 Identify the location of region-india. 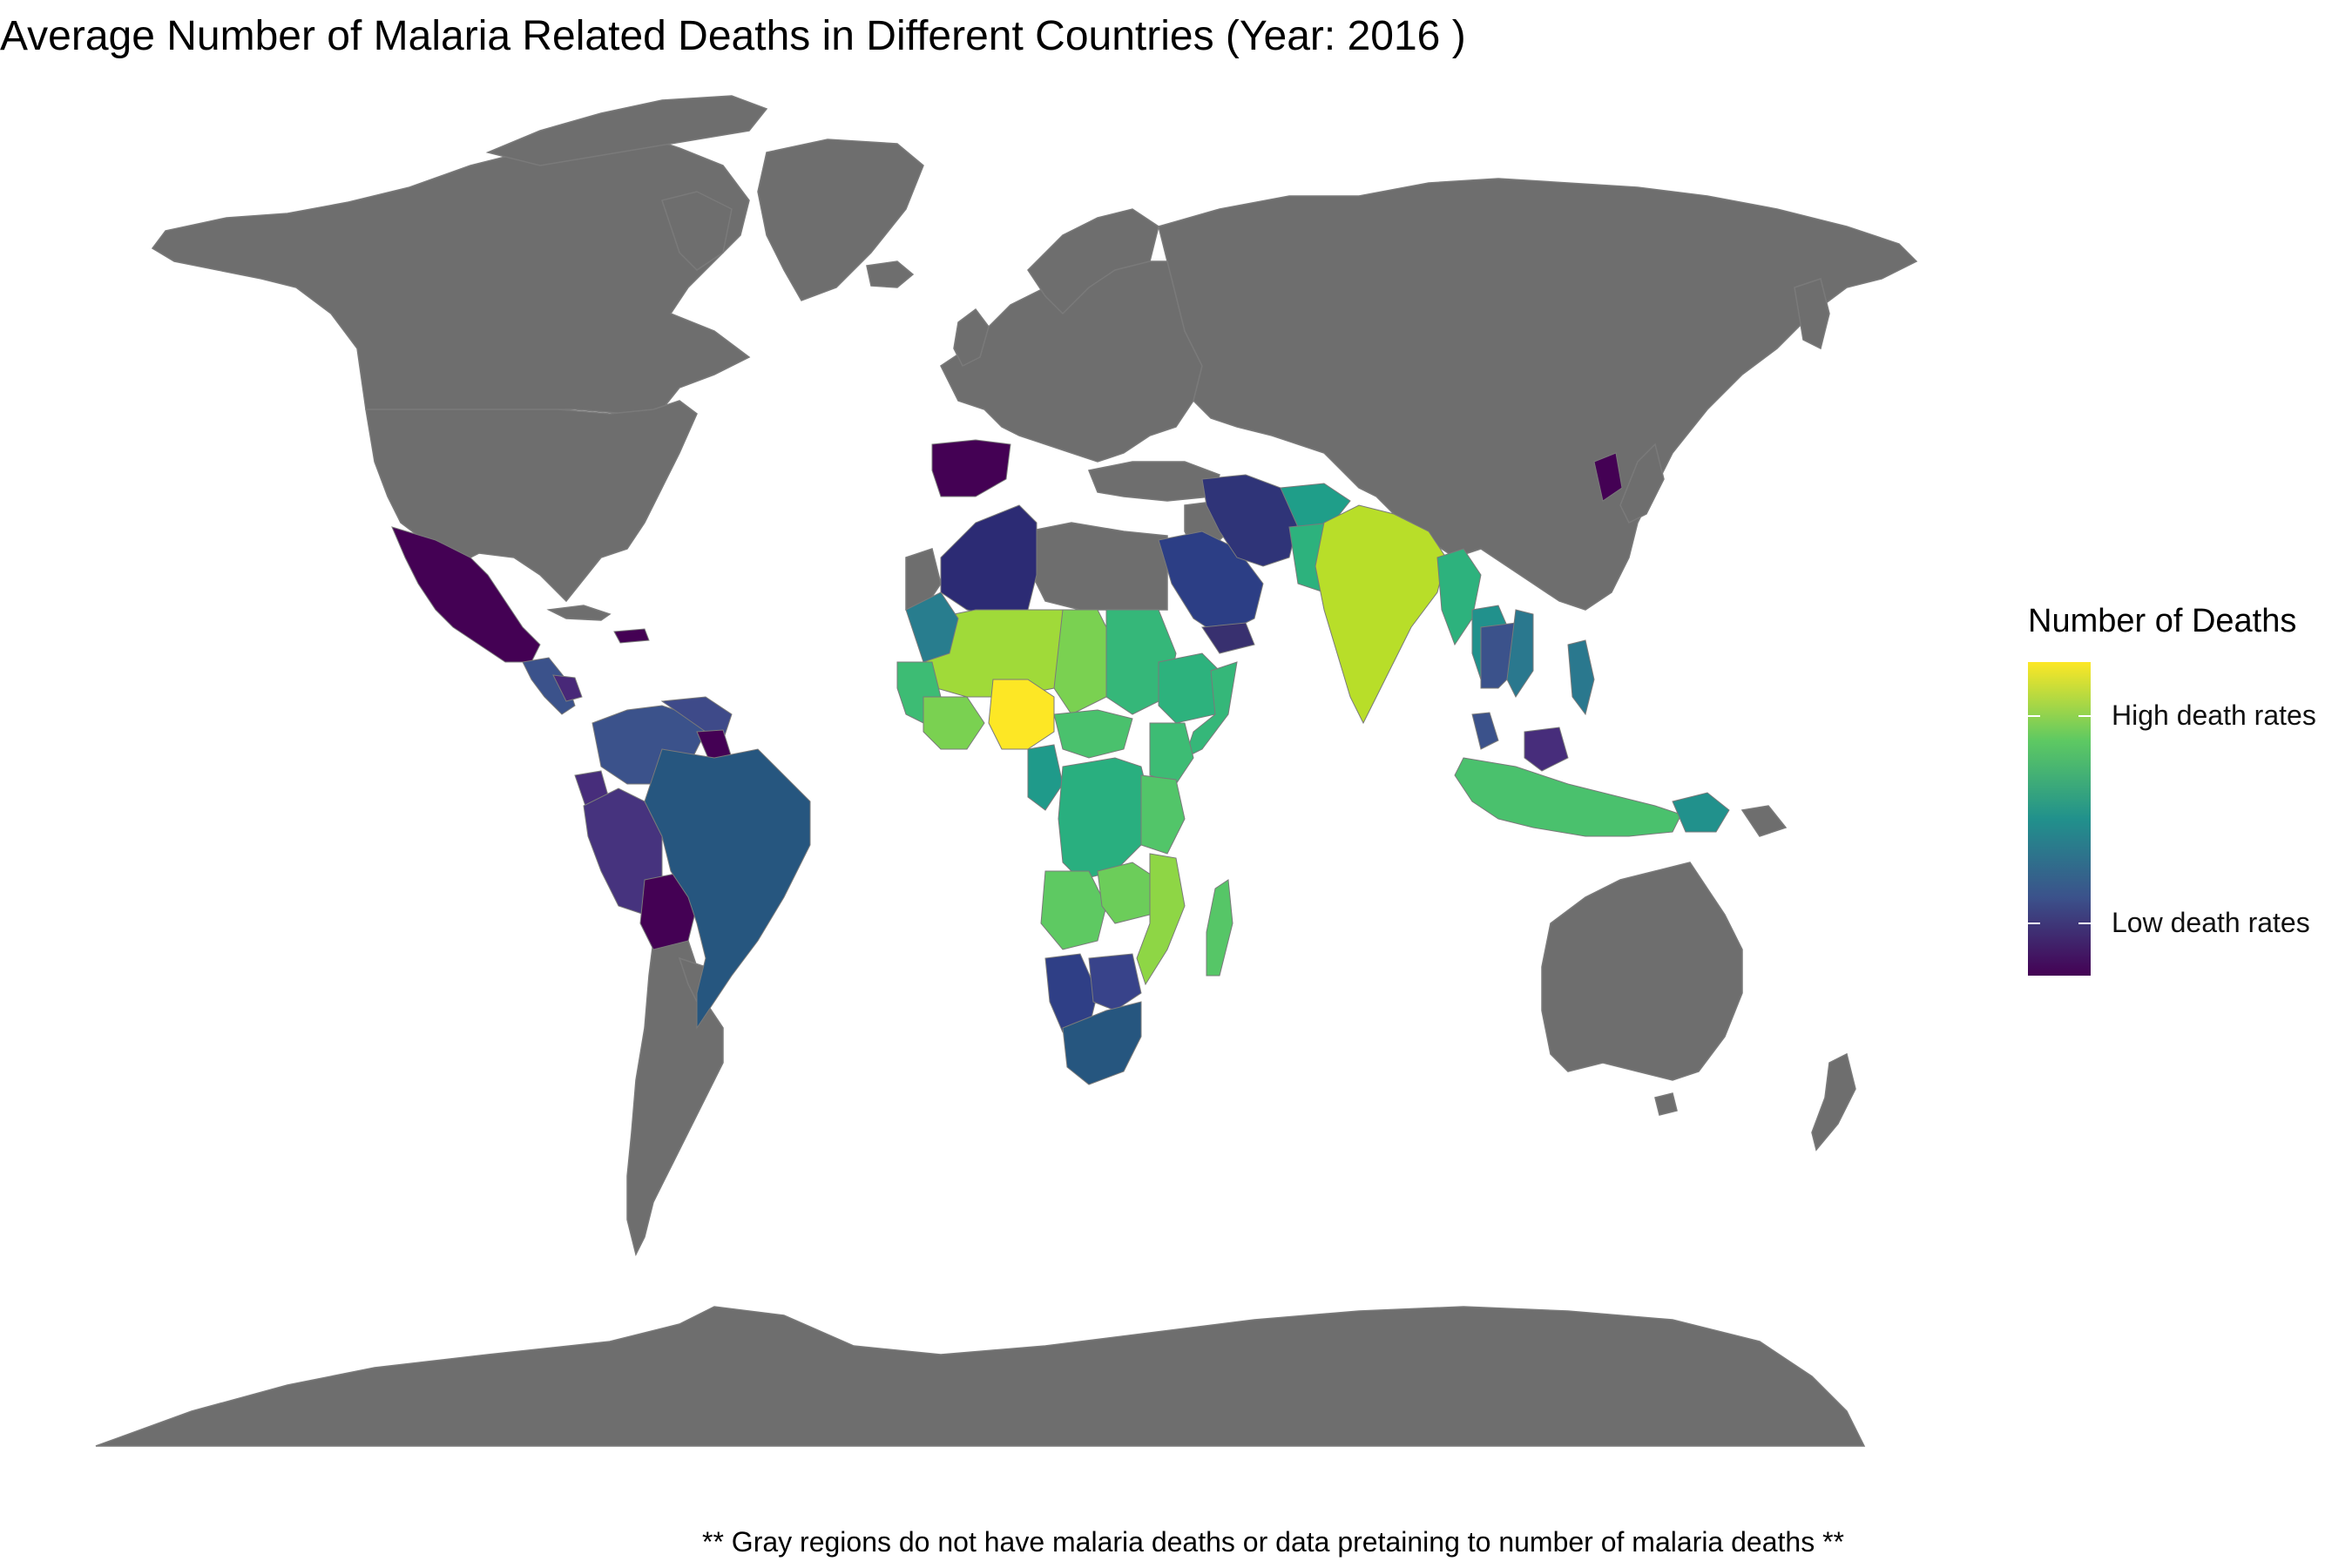
(1381, 614).